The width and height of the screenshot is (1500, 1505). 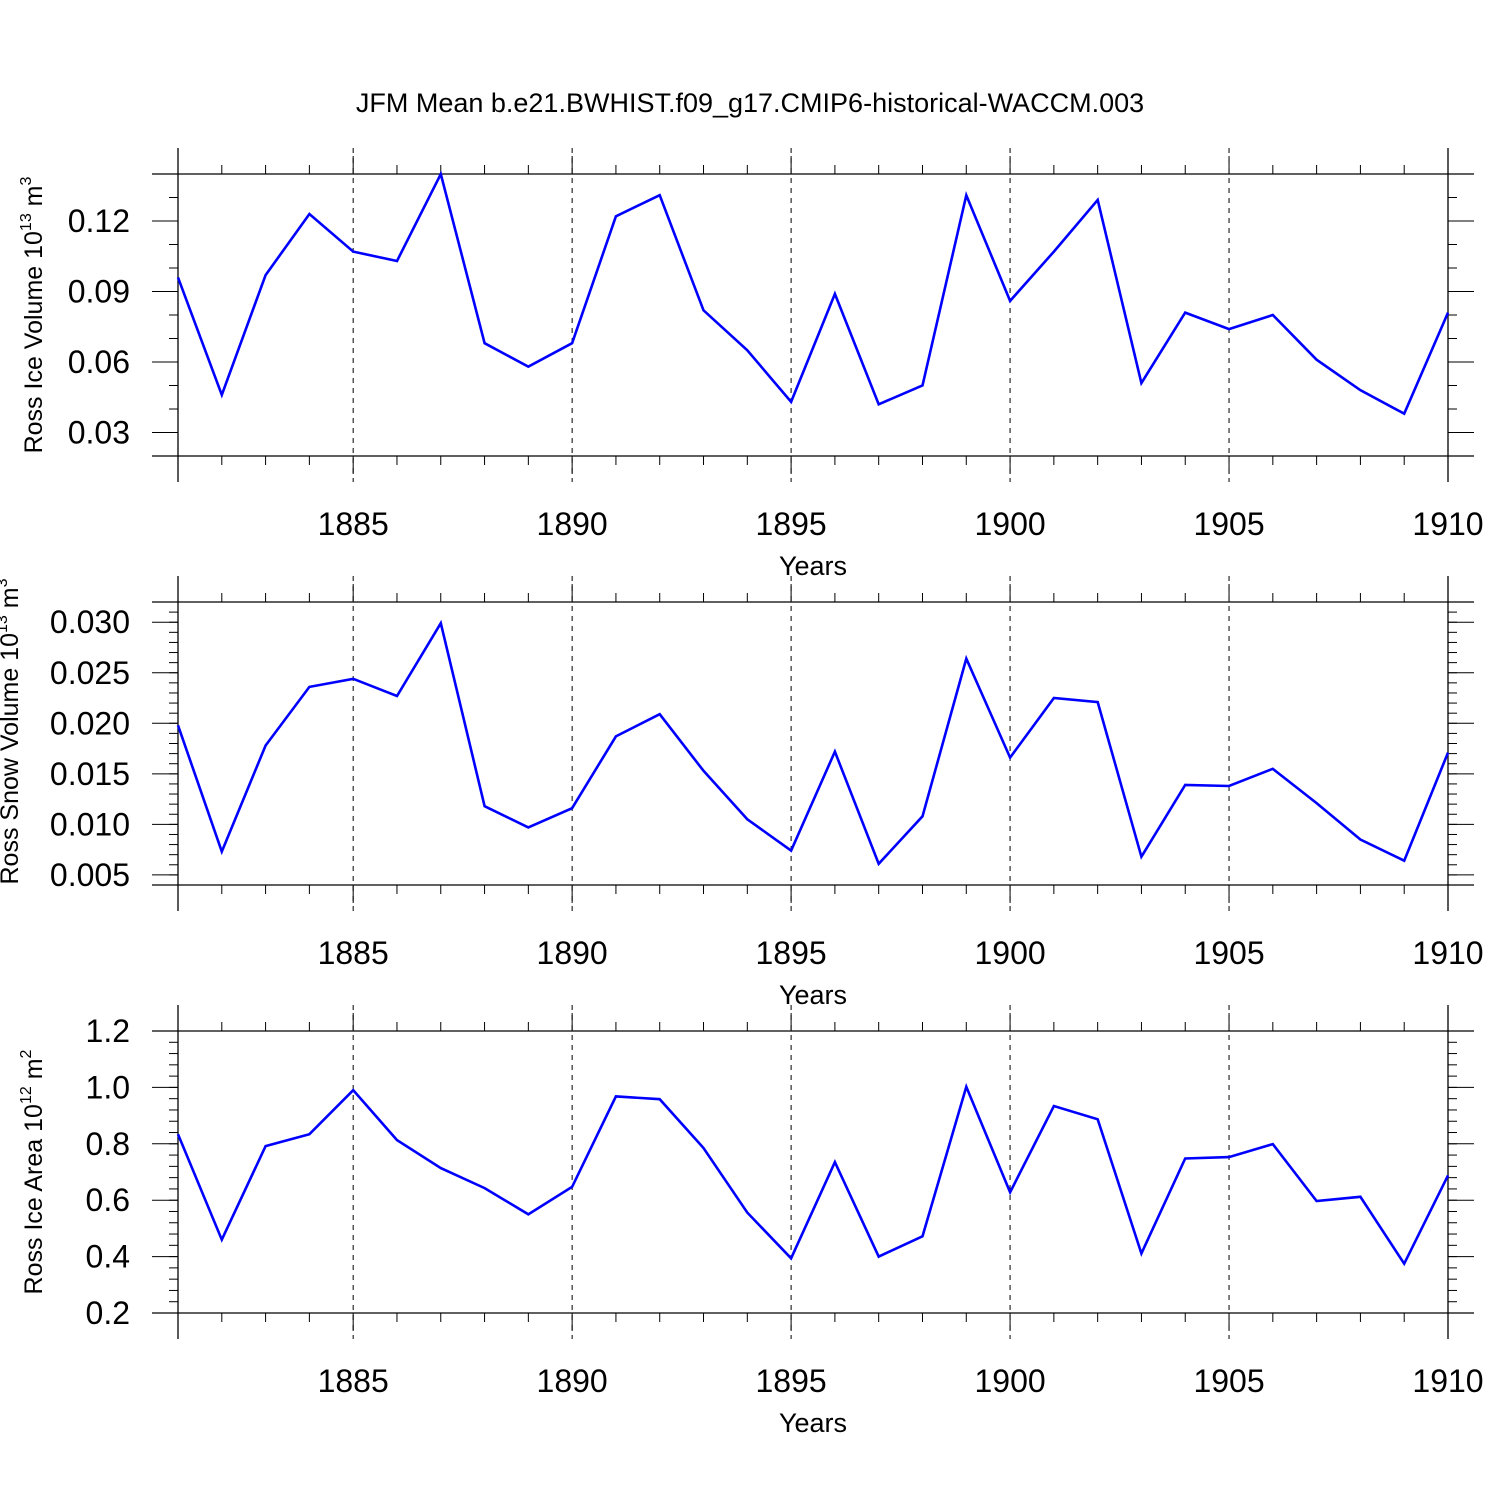 What do you see at coordinates (90, 723) in the screenshot?
I see `y-tick-label: 0.020` at bounding box center [90, 723].